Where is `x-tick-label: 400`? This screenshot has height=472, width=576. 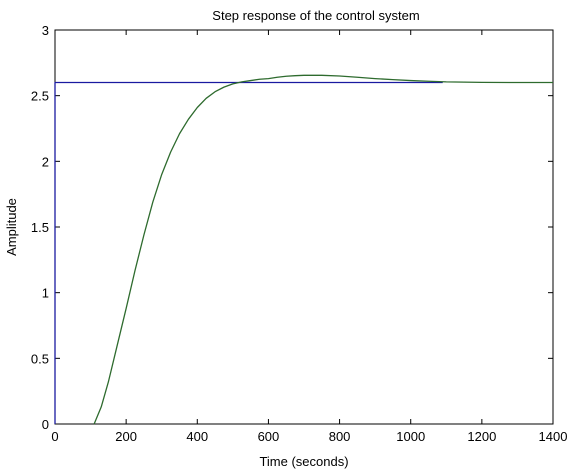 x-tick-label: 400 is located at coordinates (197, 436).